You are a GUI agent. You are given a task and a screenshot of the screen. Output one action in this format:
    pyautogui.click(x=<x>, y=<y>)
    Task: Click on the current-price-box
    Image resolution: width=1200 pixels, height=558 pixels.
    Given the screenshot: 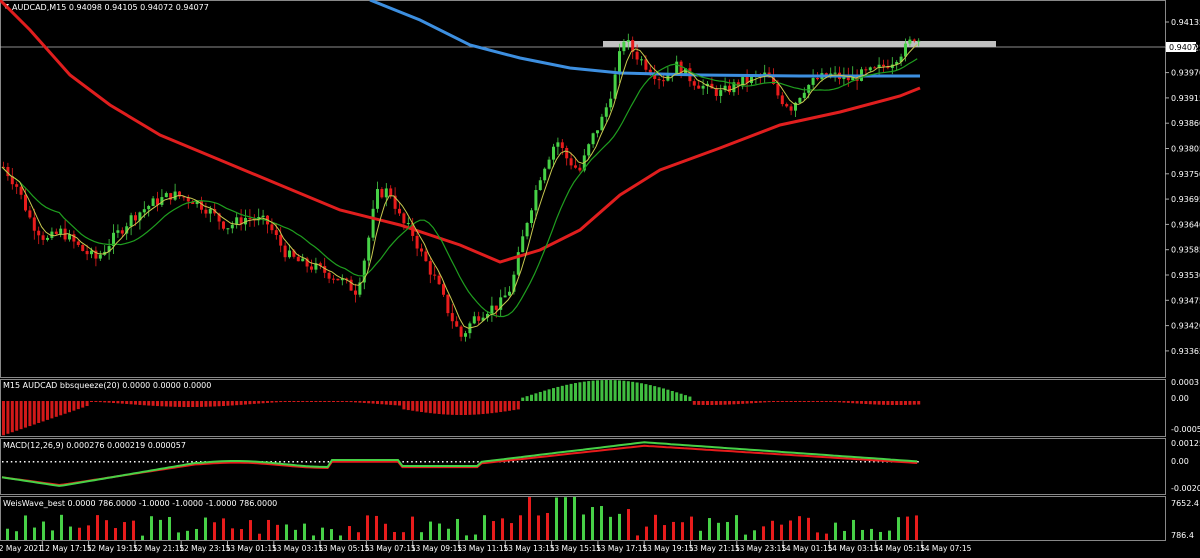 What is the action you would take?
    pyautogui.click(x=1181, y=47)
    